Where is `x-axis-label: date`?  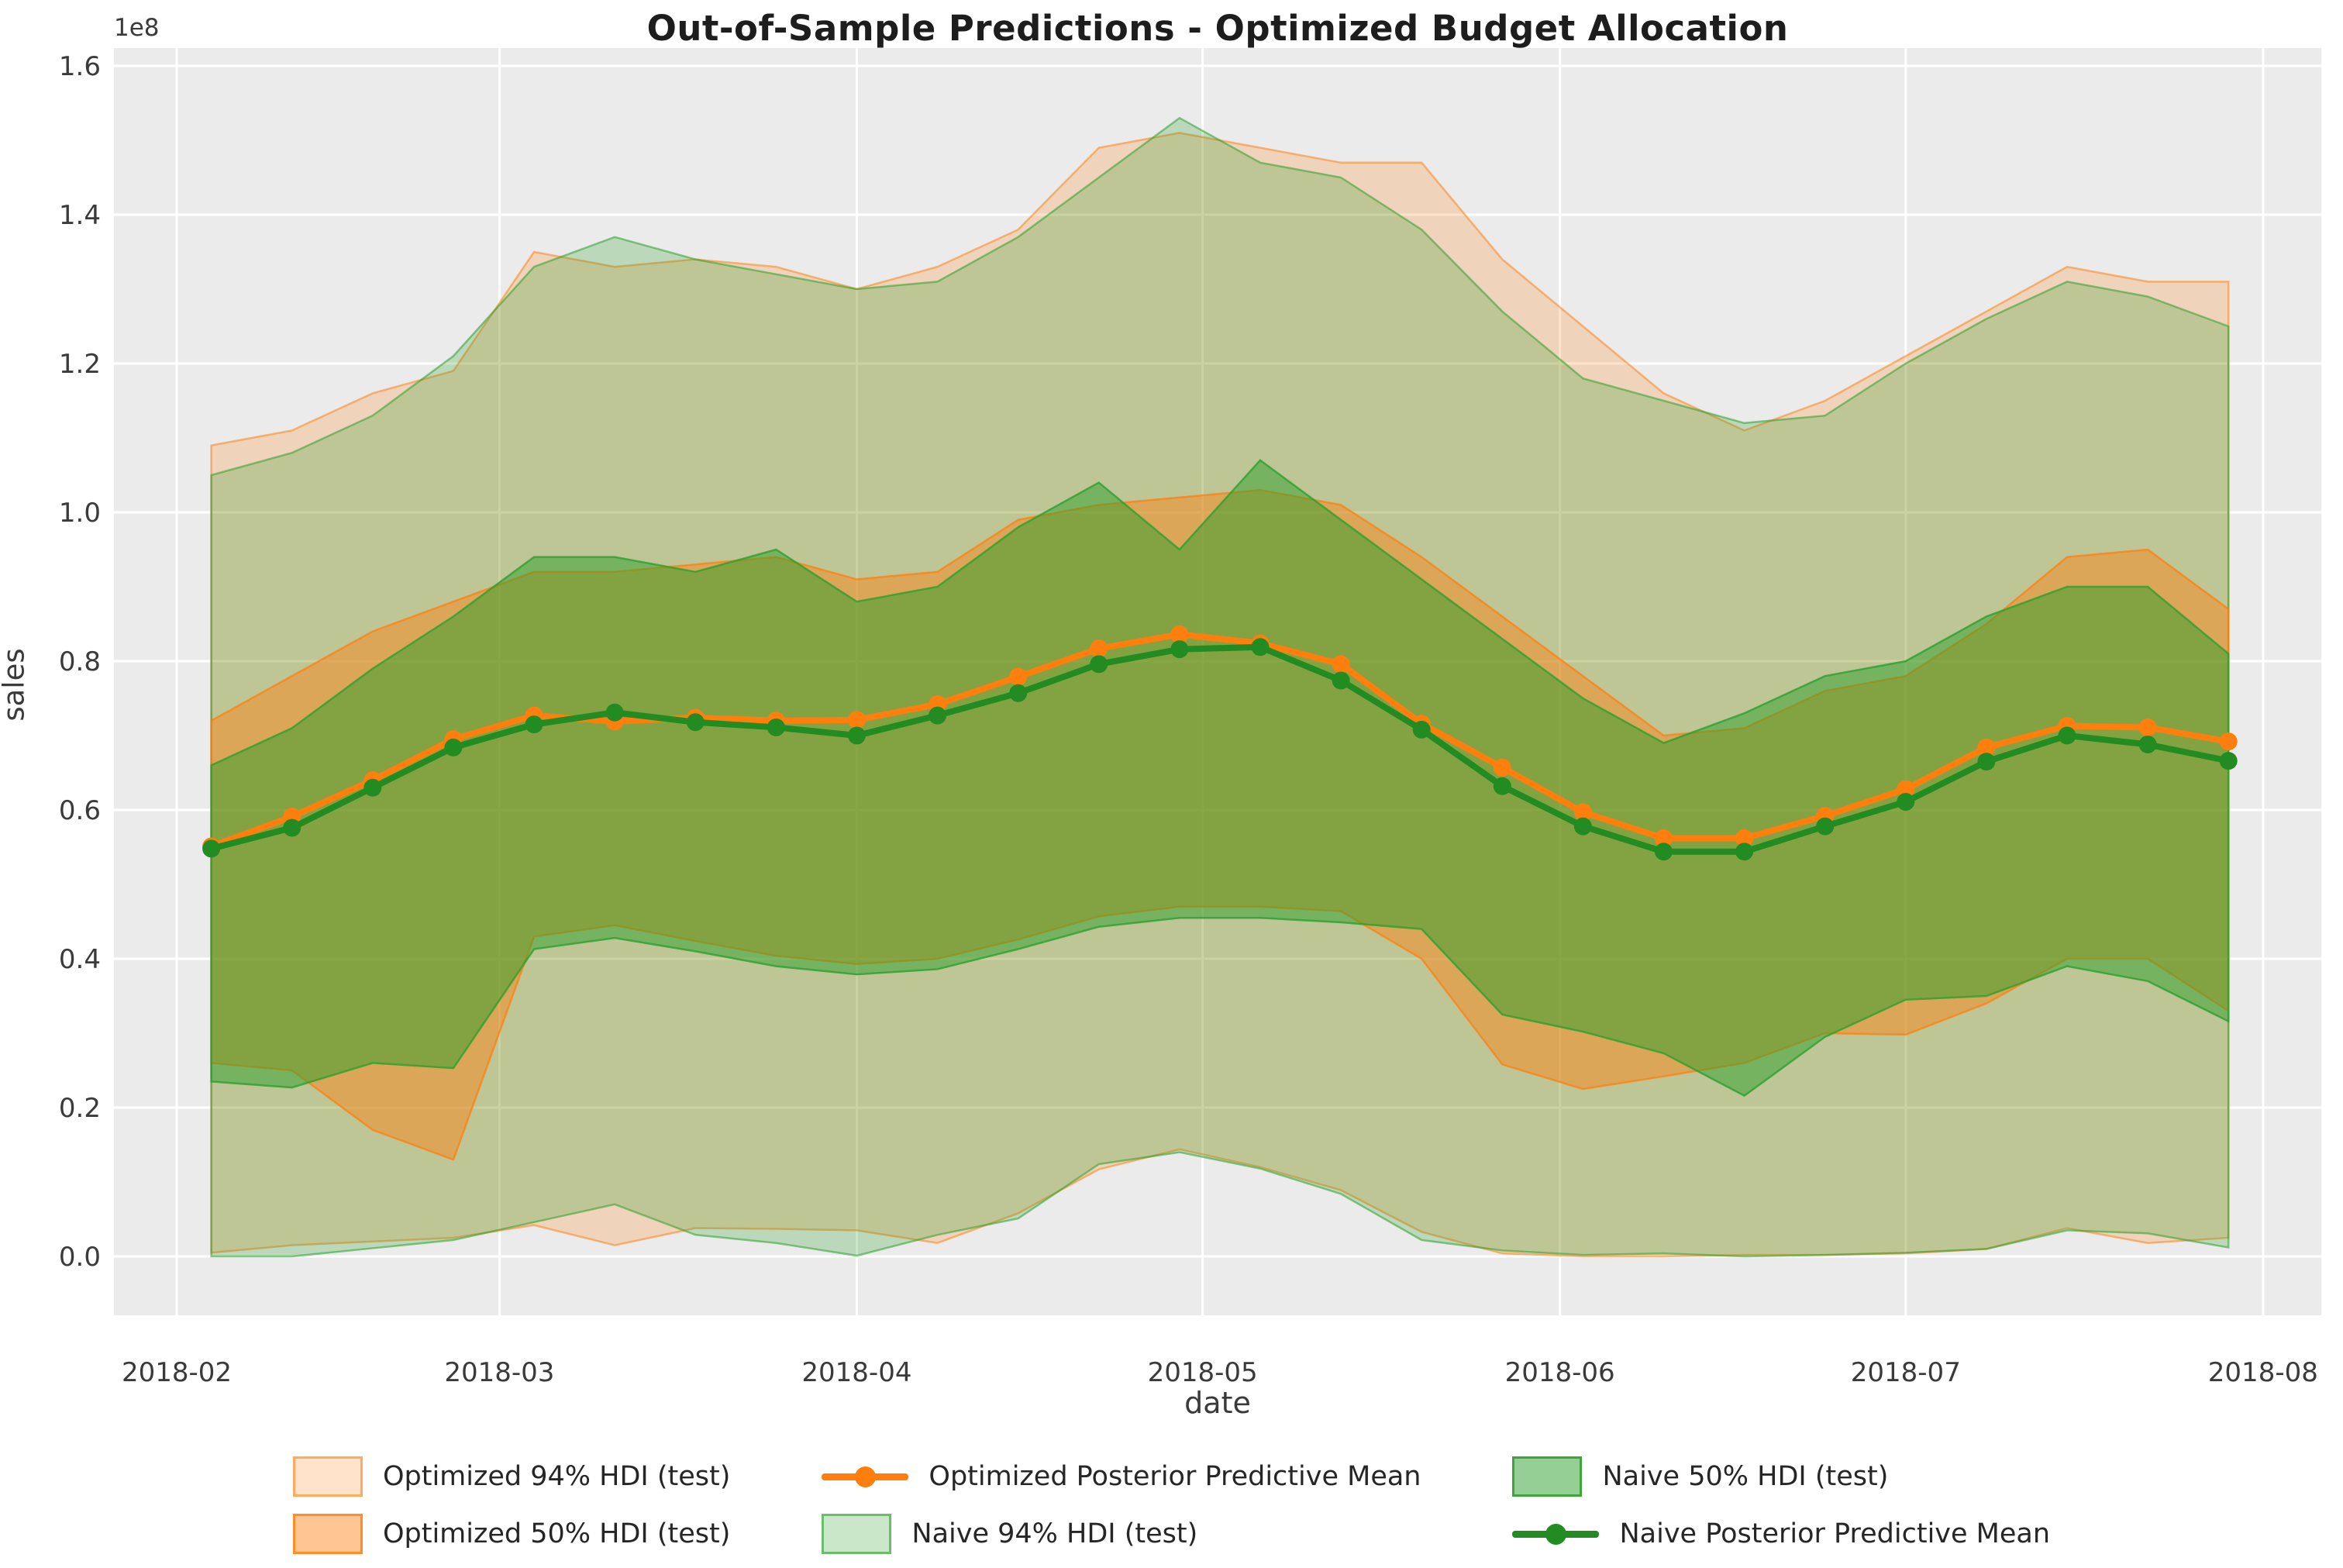 x-axis-label: date is located at coordinates (1217, 1403).